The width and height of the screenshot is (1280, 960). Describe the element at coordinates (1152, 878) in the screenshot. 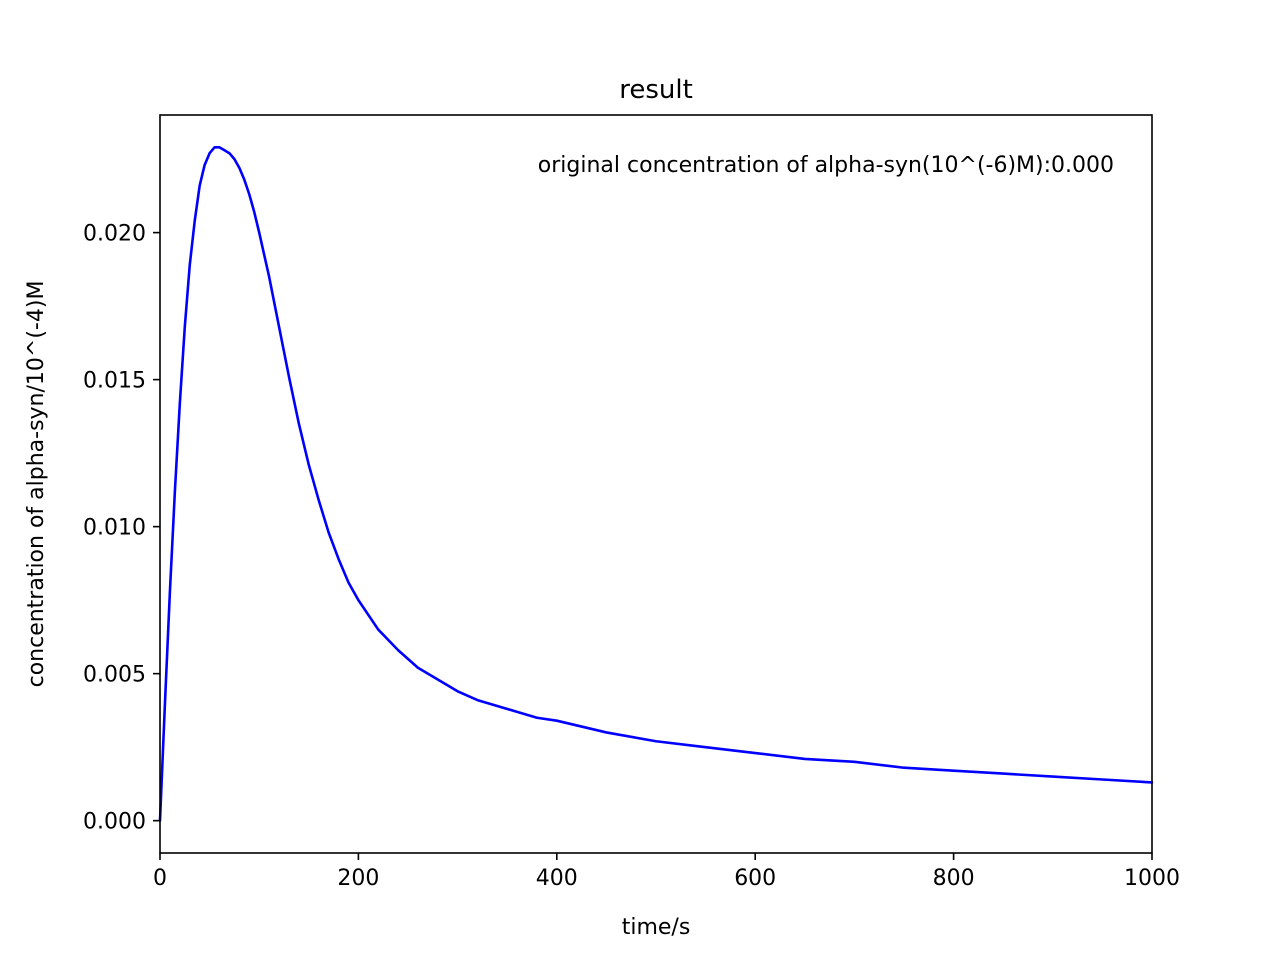

I see `x-tick-label: 1000` at that location.